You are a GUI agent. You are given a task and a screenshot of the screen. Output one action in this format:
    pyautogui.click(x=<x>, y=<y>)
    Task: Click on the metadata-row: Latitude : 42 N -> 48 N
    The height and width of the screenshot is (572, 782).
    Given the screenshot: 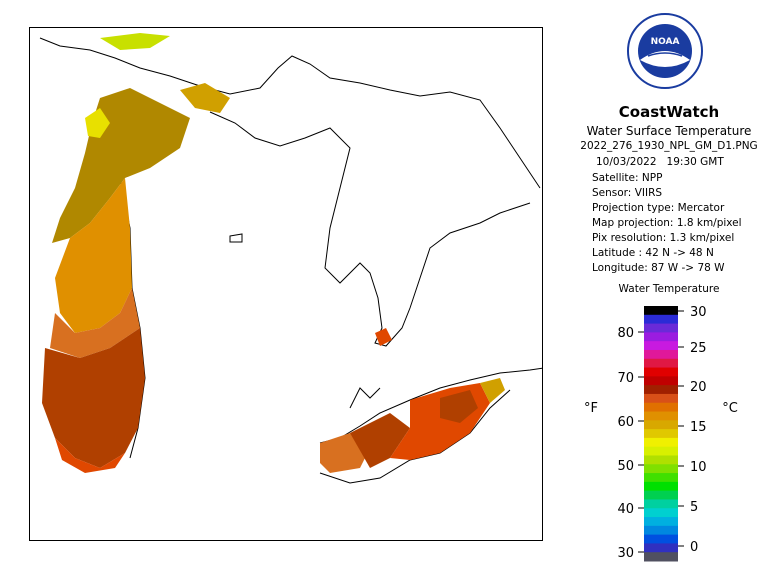 What is the action you would take?
    pyautogui.click(x=653, y=253)
    